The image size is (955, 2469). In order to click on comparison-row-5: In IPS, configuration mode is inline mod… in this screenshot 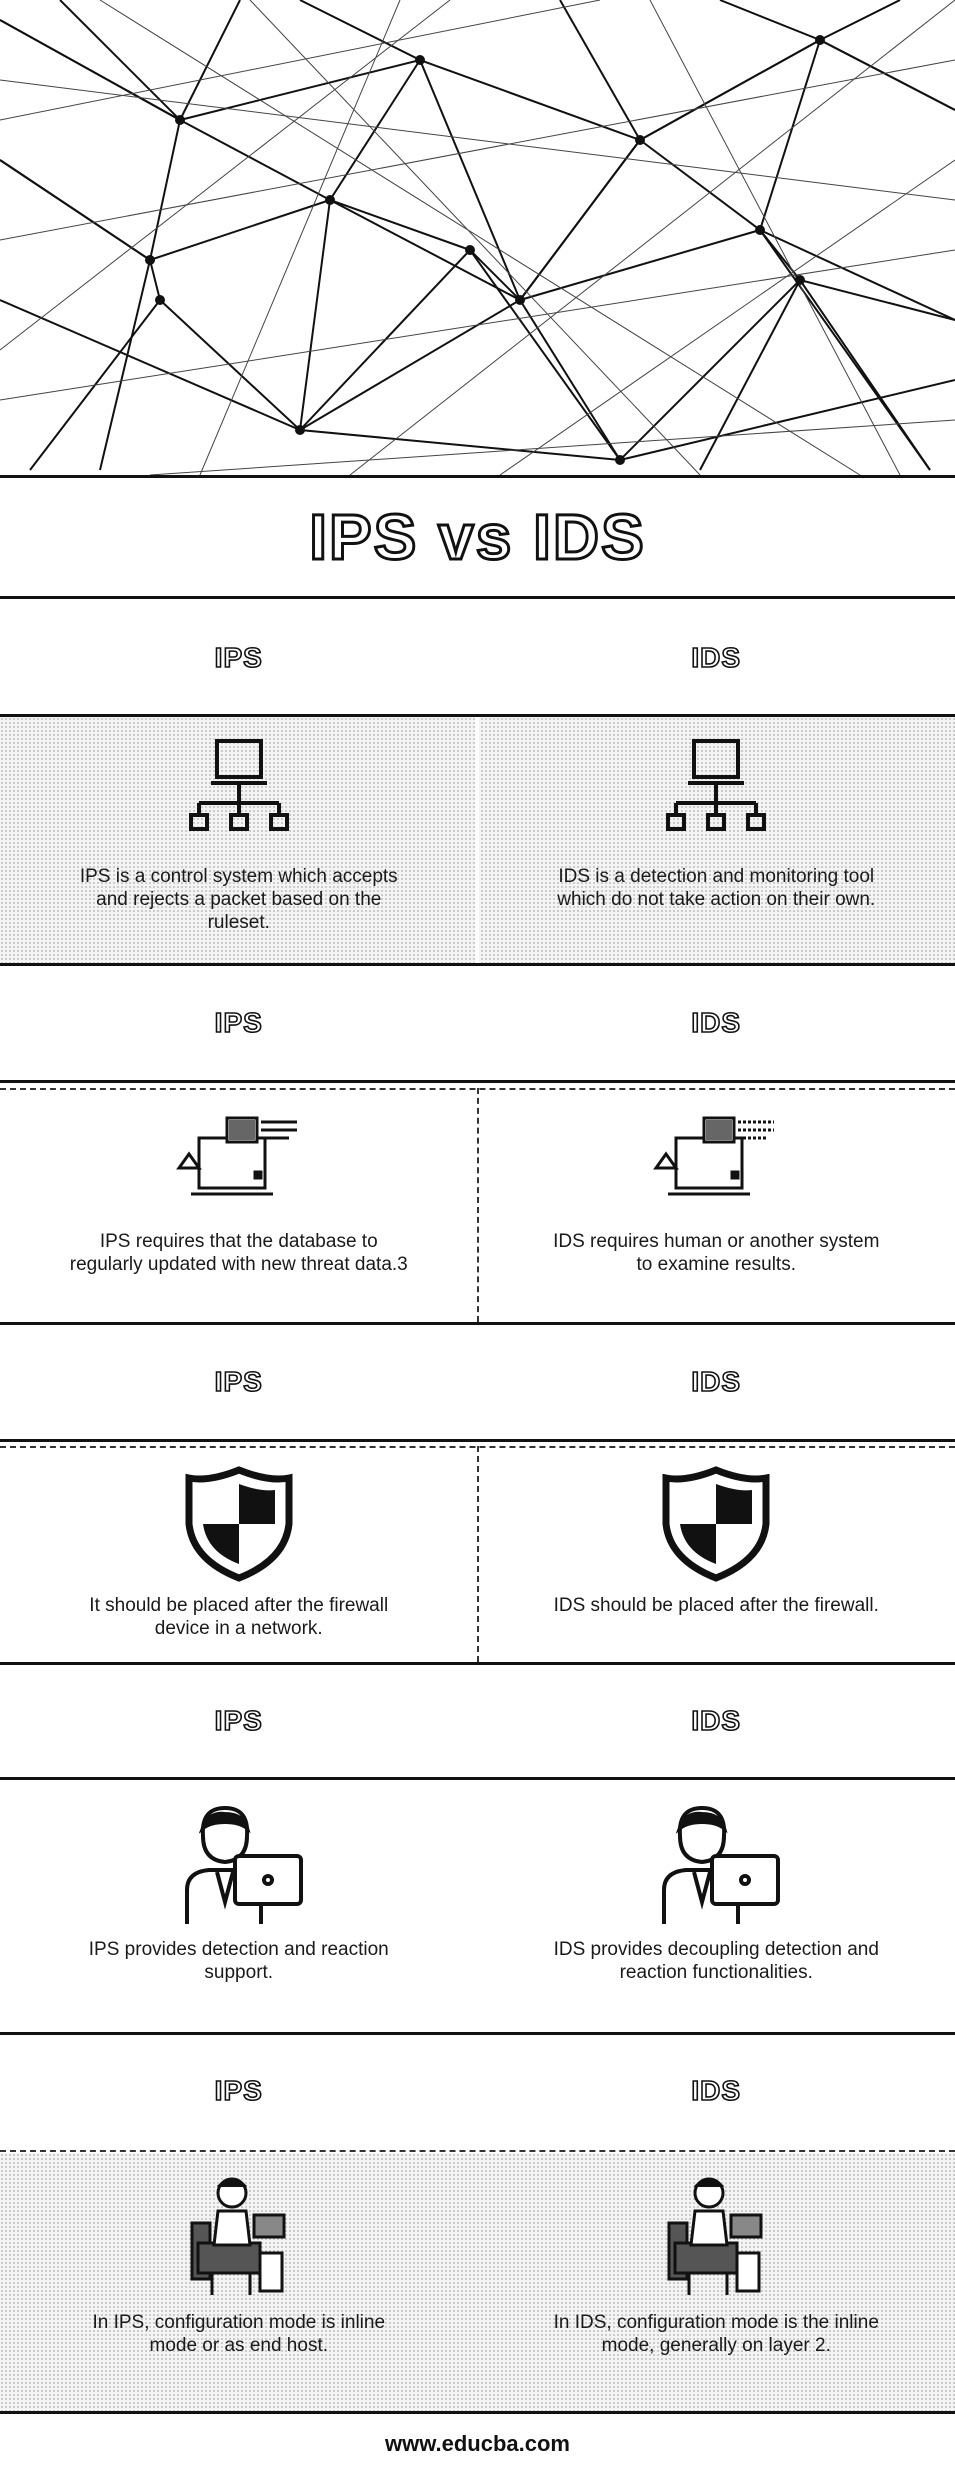, I will do `click(477, 2282)`.